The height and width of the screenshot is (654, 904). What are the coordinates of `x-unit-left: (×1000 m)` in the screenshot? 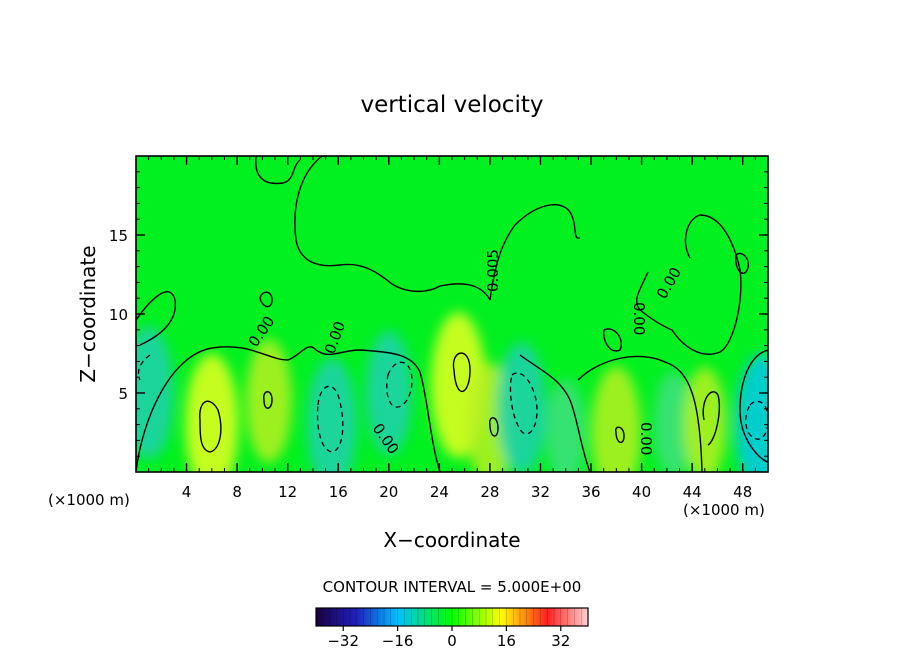 It's located at (89, 500).